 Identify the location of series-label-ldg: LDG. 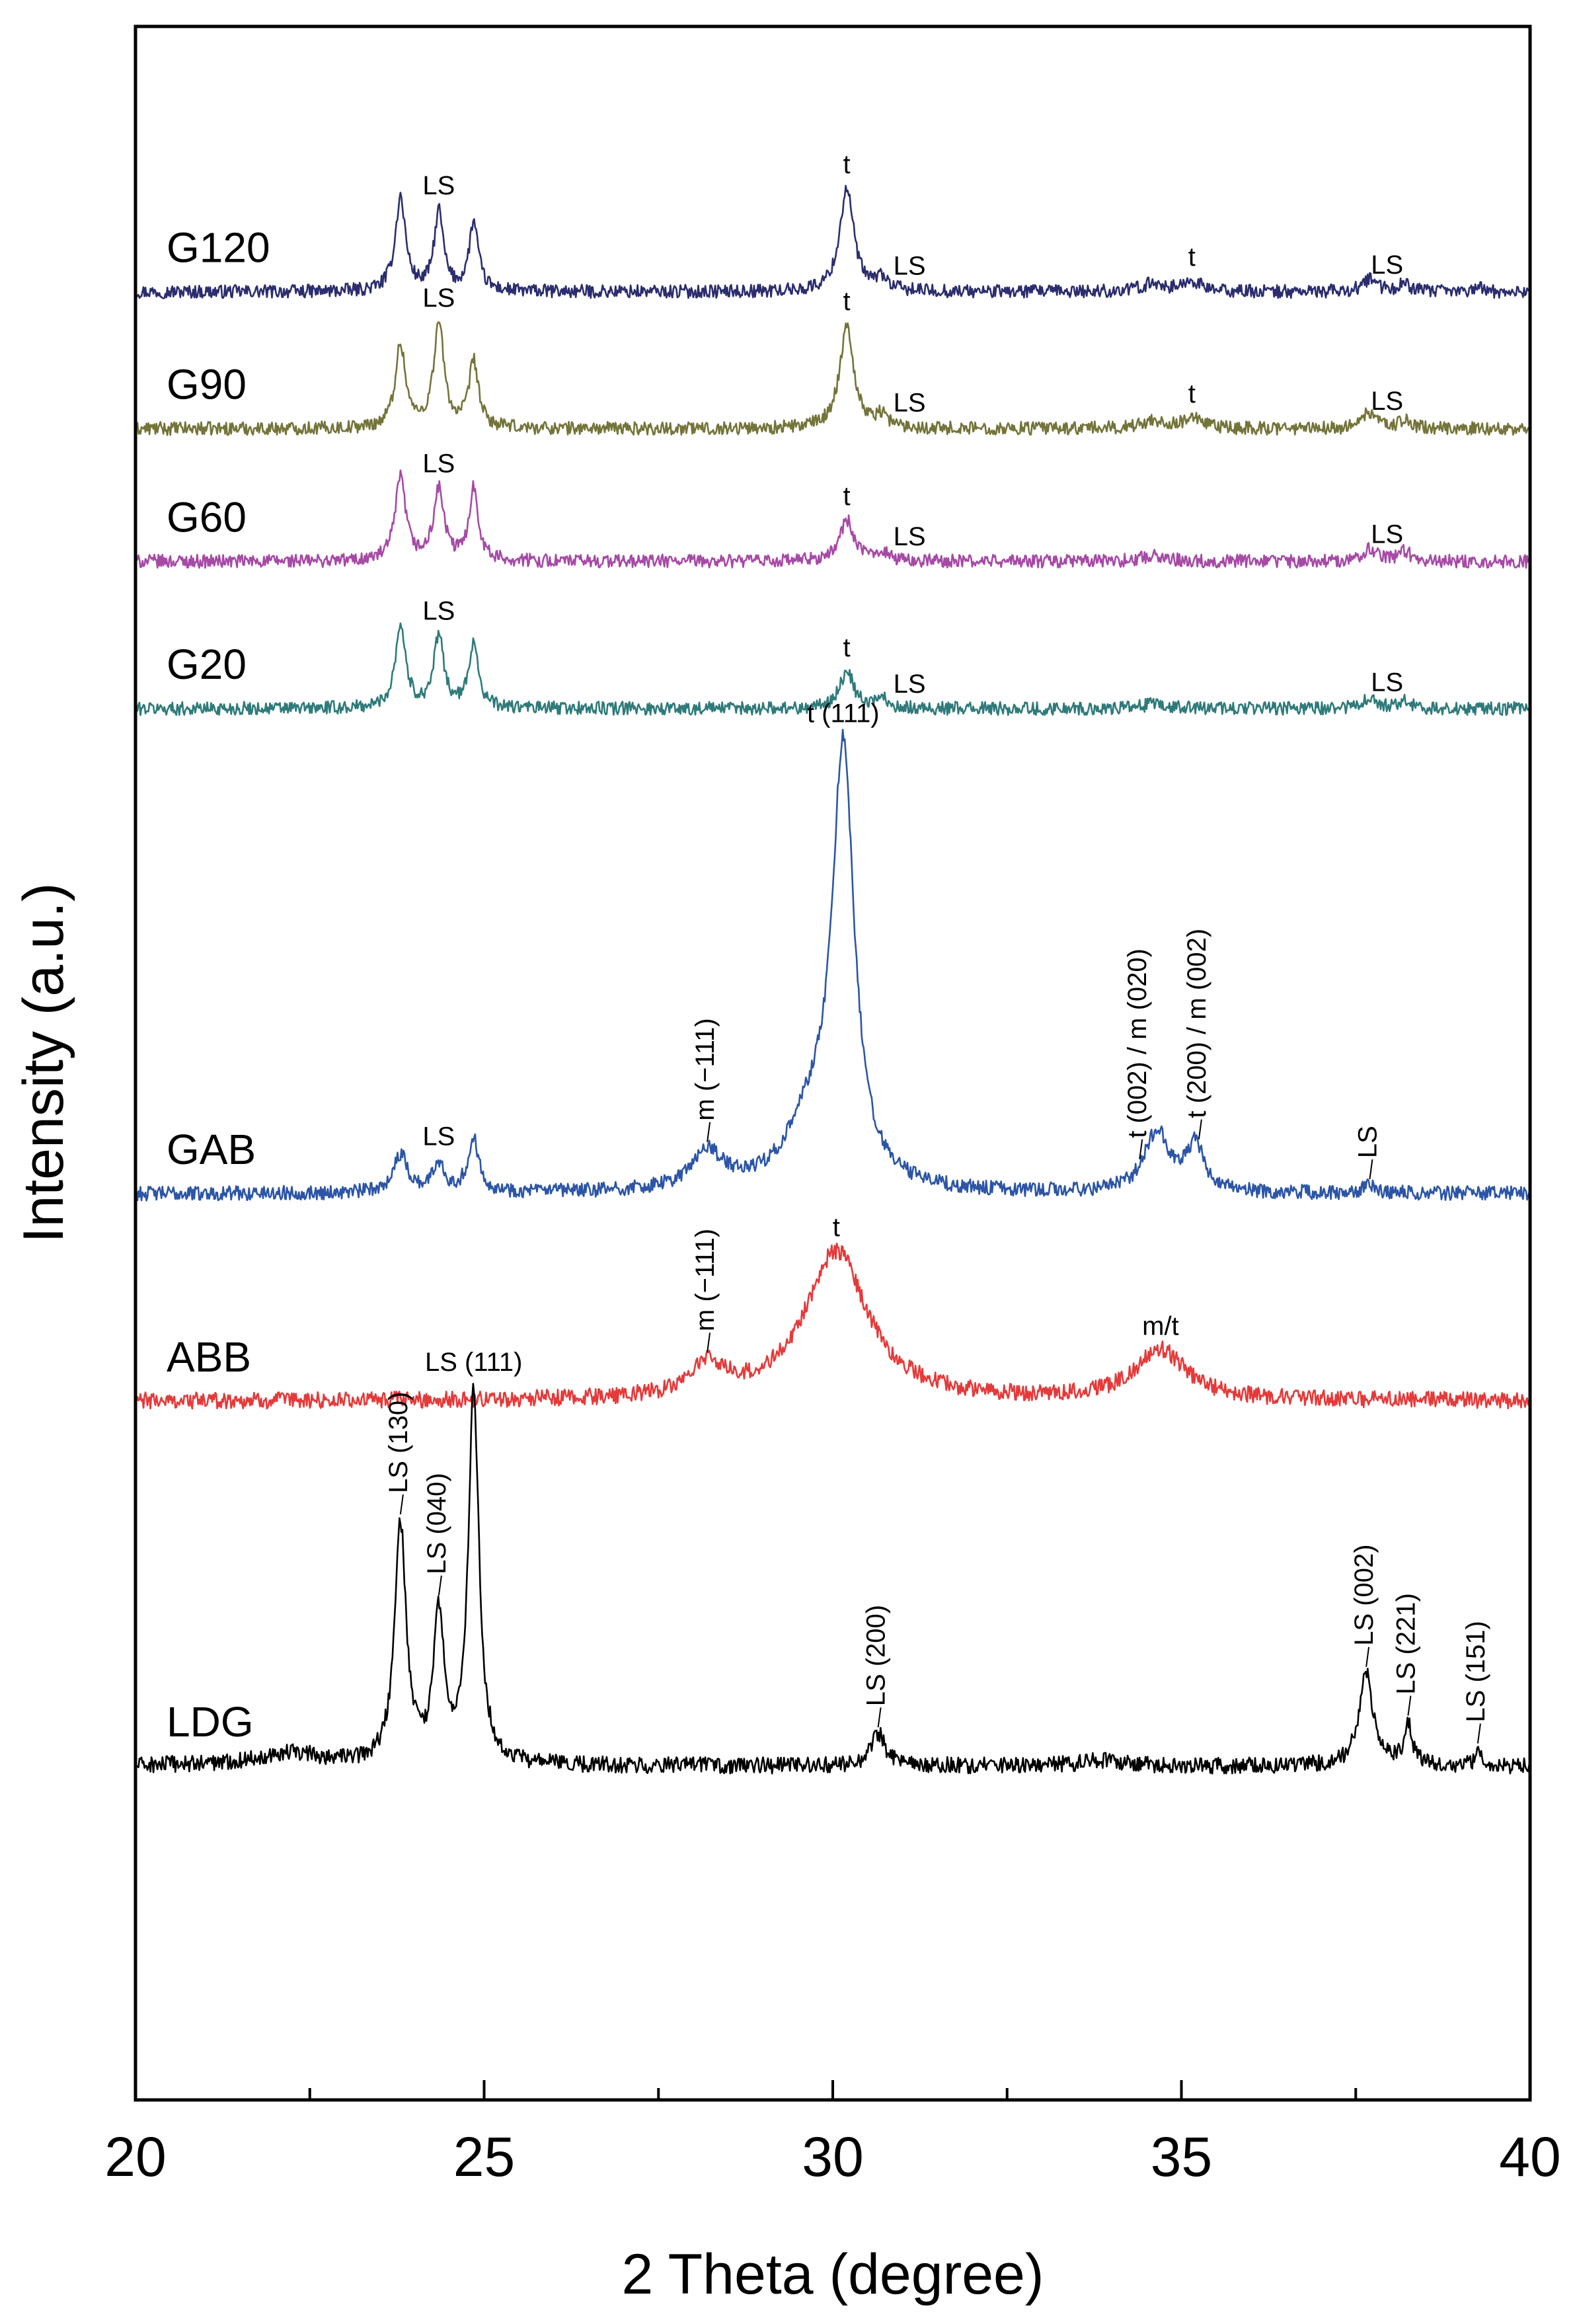
(210, 1722).